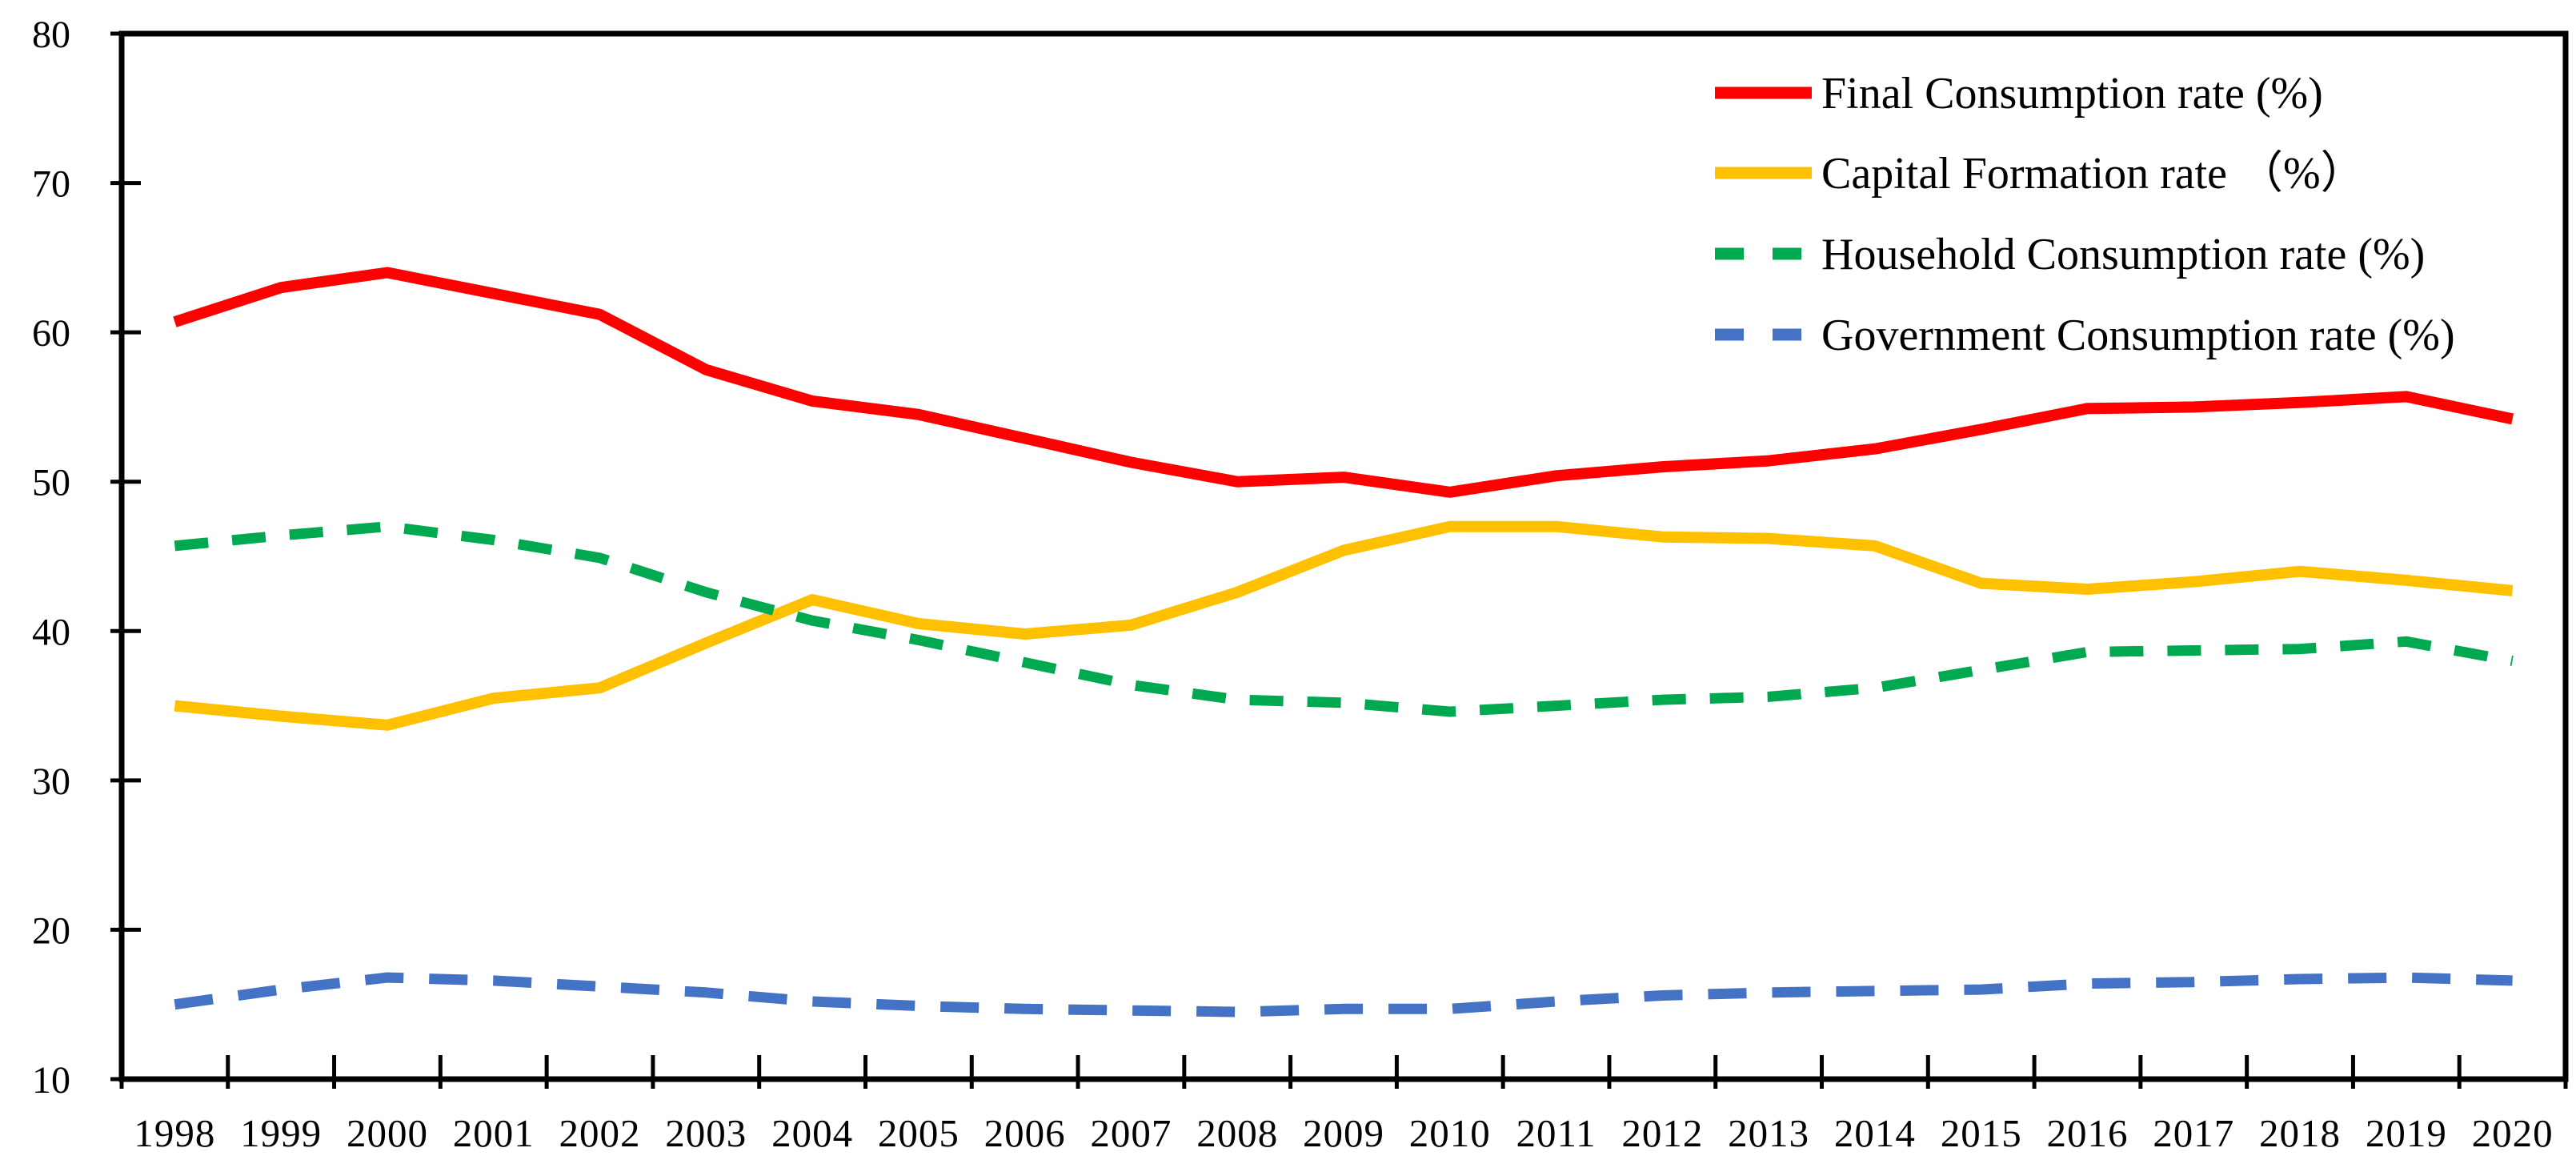 The image size is (2576, 1176). I want to click on y-axis-tick-label: 20, so click(51, 930).